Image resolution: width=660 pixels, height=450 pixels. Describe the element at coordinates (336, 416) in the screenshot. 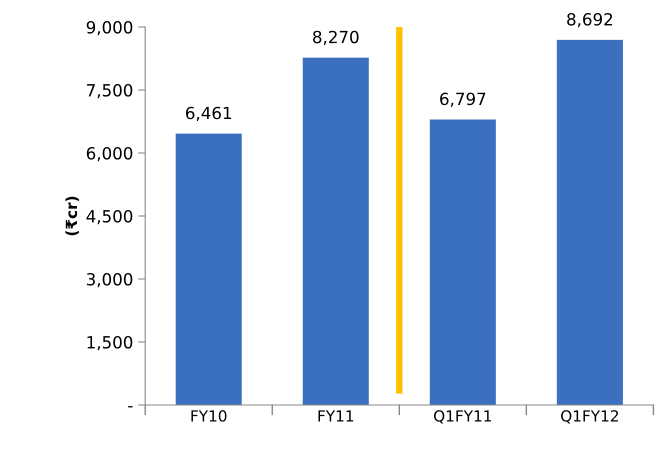

I see `x-tick-label: FY11` at that location.